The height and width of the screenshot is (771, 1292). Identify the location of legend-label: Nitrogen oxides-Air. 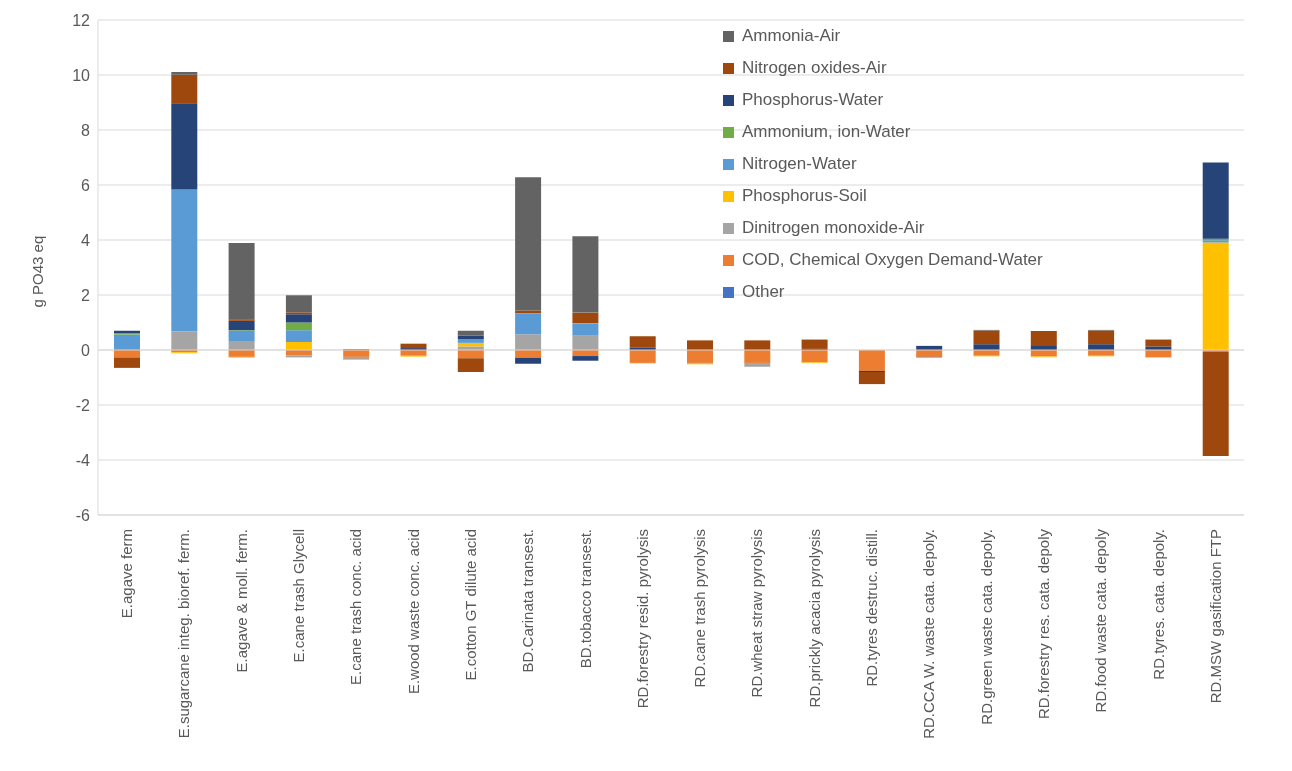
(814, 68).